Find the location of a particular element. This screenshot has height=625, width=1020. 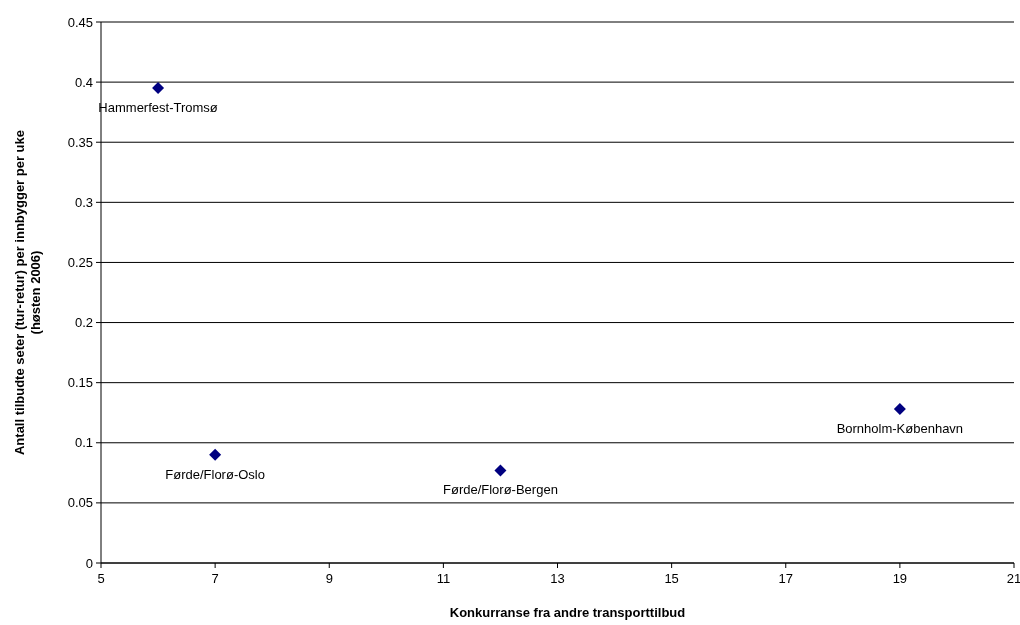

annotation: Førde/Florø-Oslo is located at coordinates (215, 474).